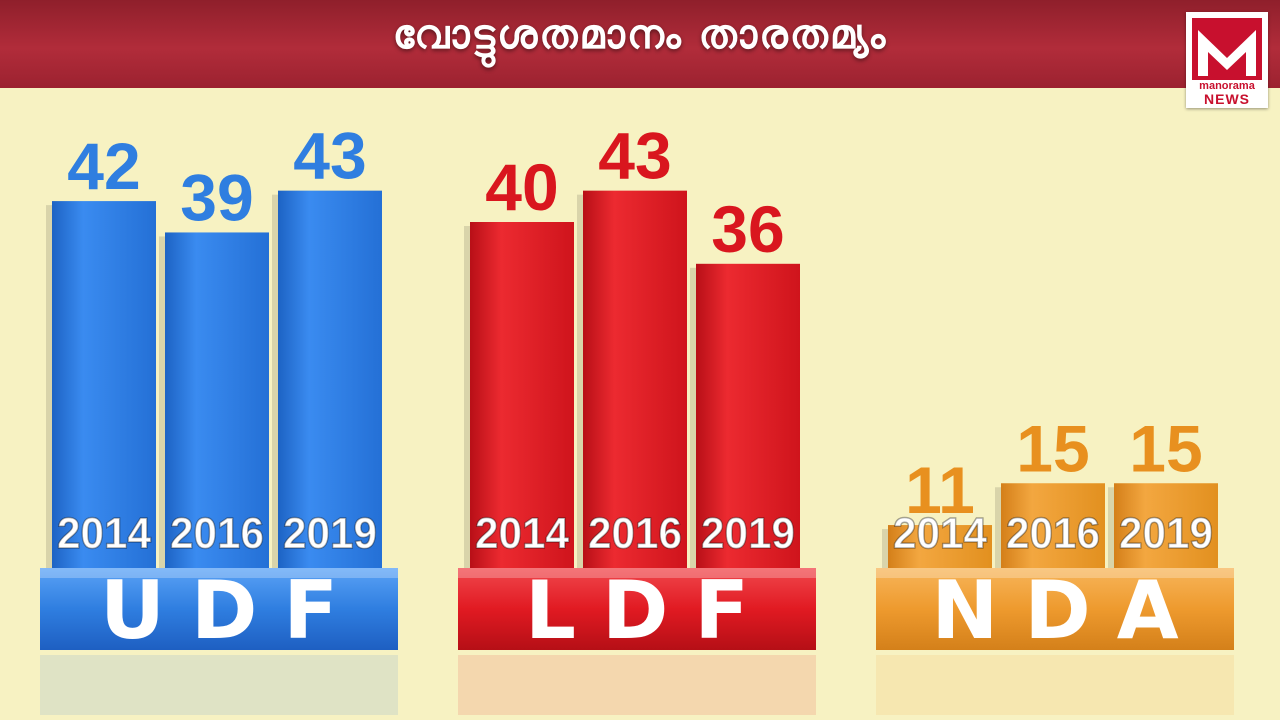 The width and height of the screenshot is (1280, 720). Describe the element at coordinates (635, 533) in the screenshot. I see `ldf-year-label-2016: 2016` at that location.